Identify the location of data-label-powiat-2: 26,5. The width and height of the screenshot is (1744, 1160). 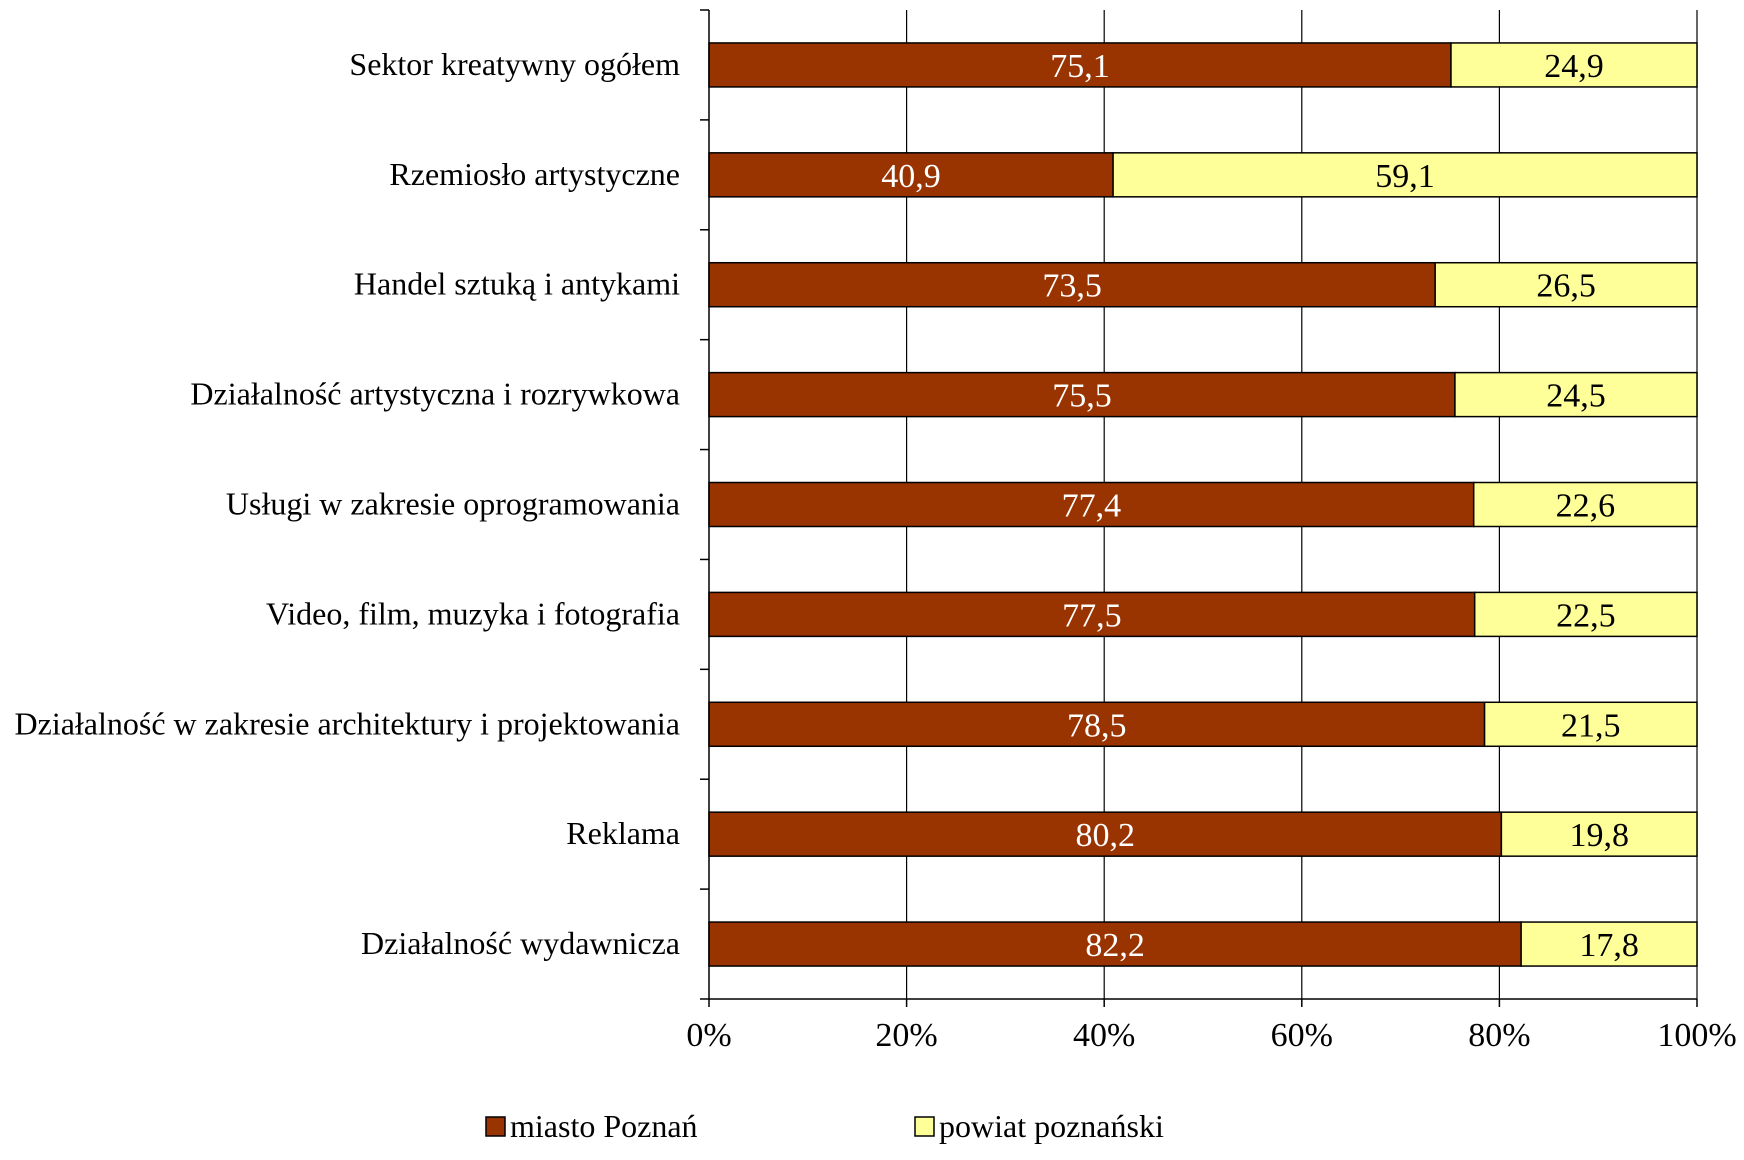
(1566, 286).